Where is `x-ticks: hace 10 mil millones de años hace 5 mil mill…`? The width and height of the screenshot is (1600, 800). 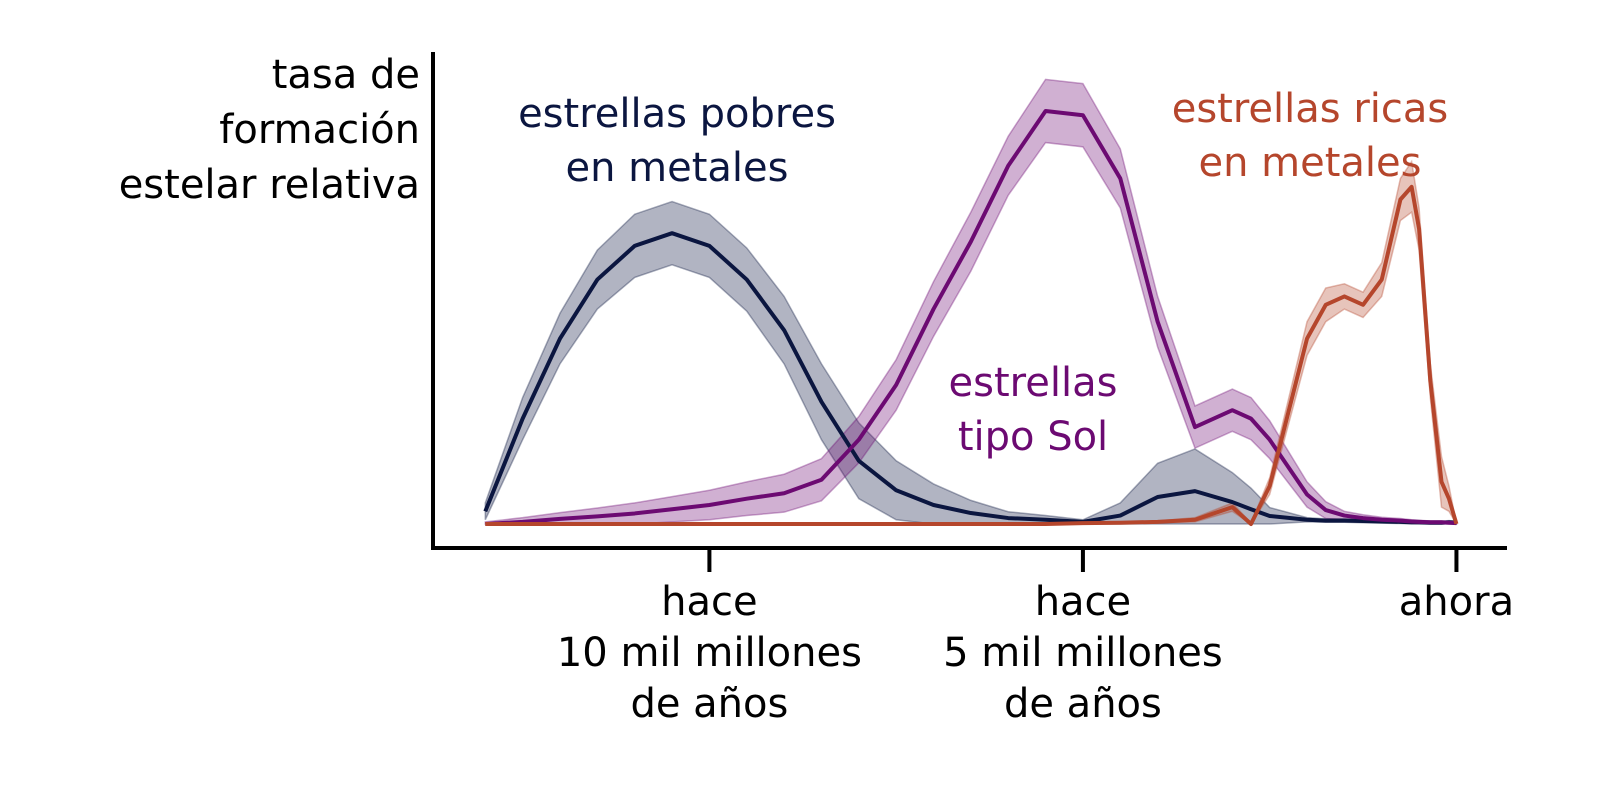 x-ticks: hace 10 mil millones de años hace 5 mil mill… is located at coordinates (1035, 637).